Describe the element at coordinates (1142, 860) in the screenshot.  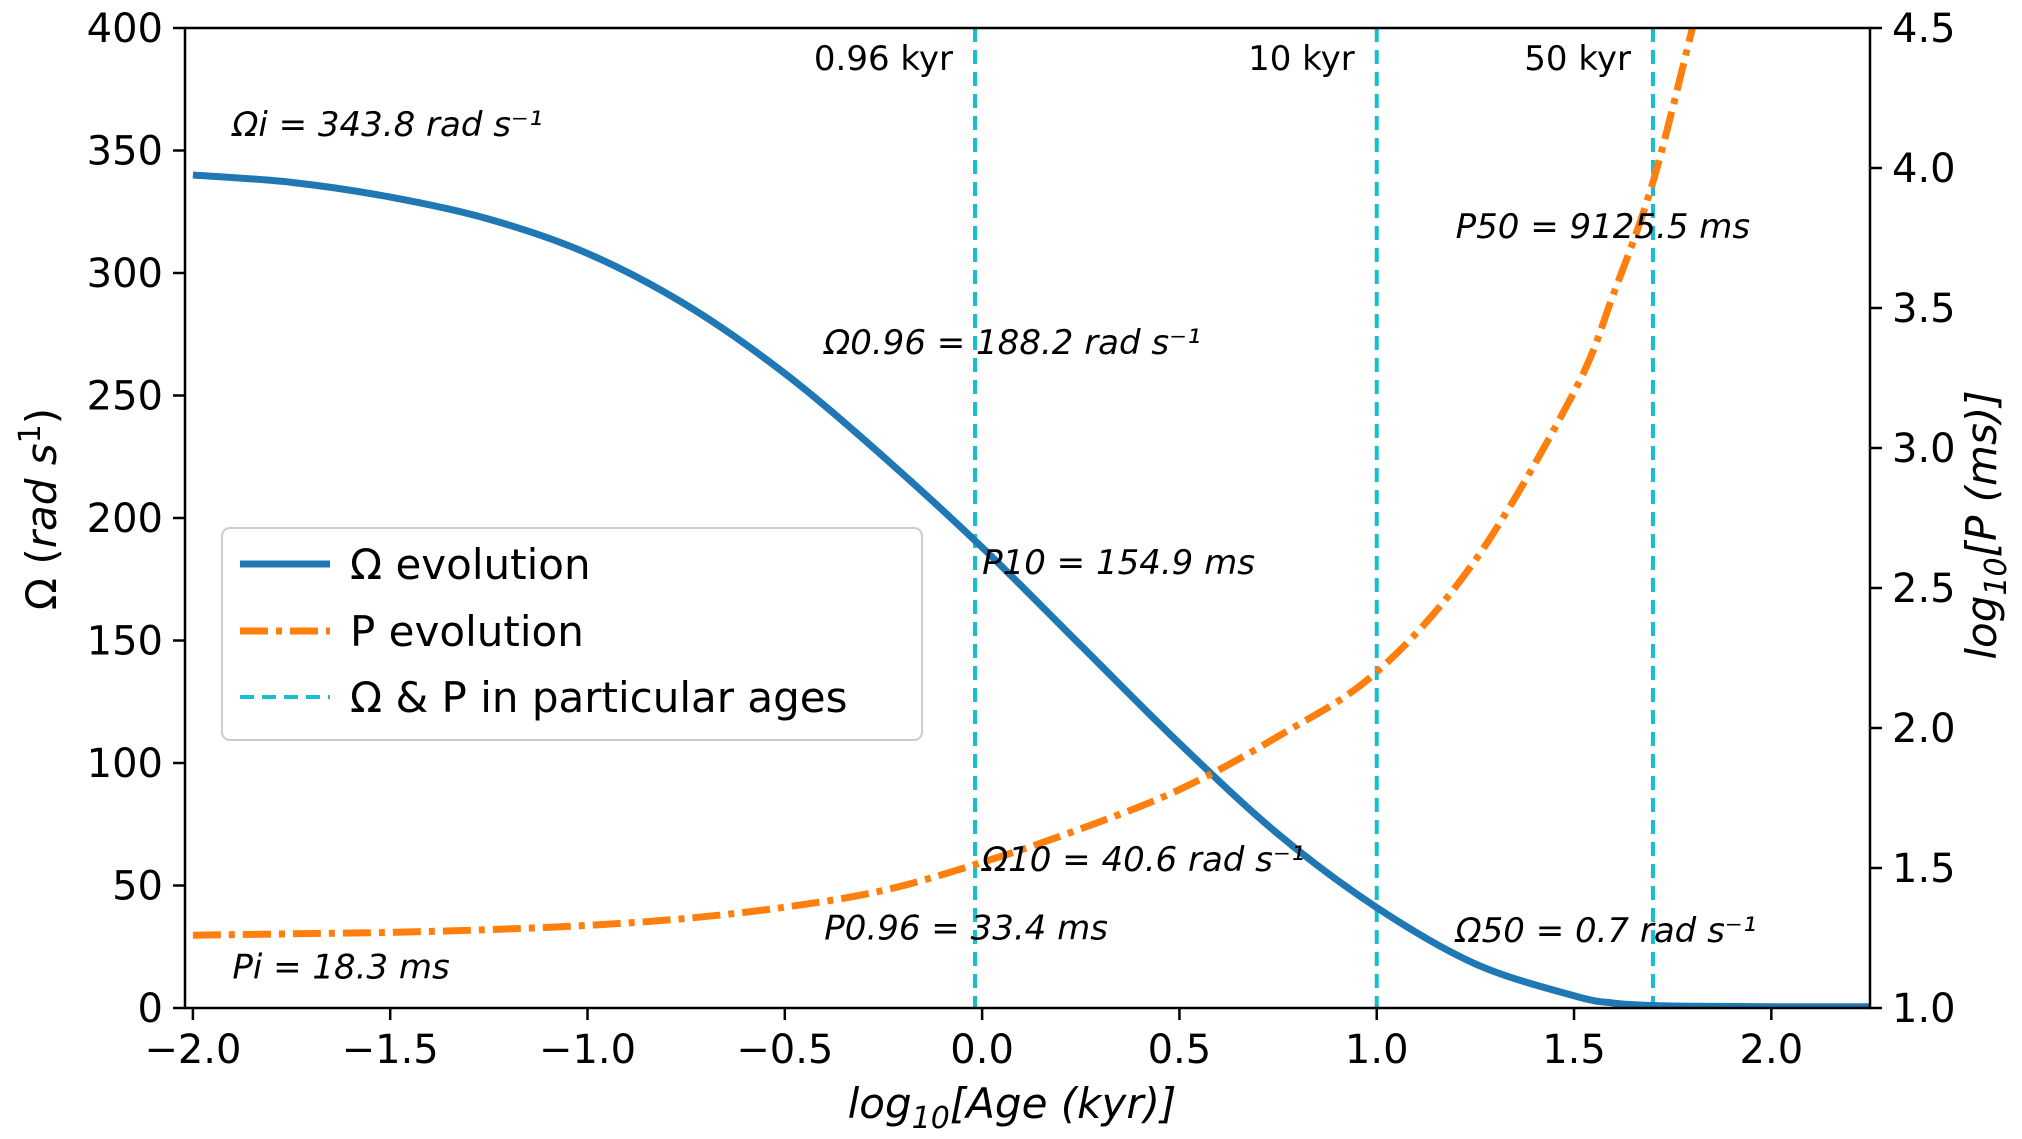
I see `annotation-label: Ω10 = 40.6 rad s⁻¹` at that location.